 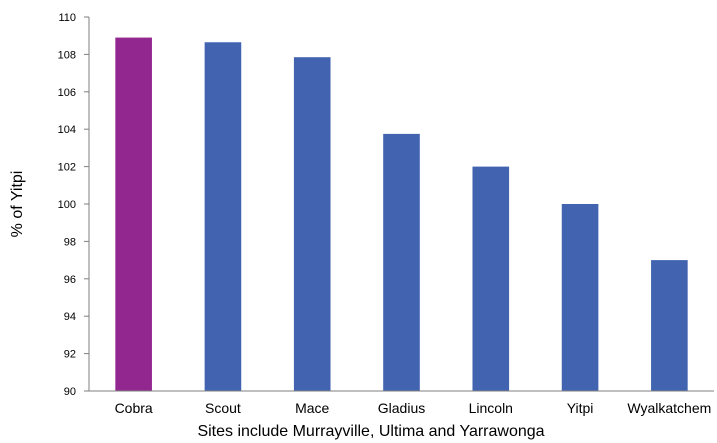 What do you see at coordinates (67, 18) in the screenshot?
I see `y-tick-label: 110` at bounding box center [67, 18].